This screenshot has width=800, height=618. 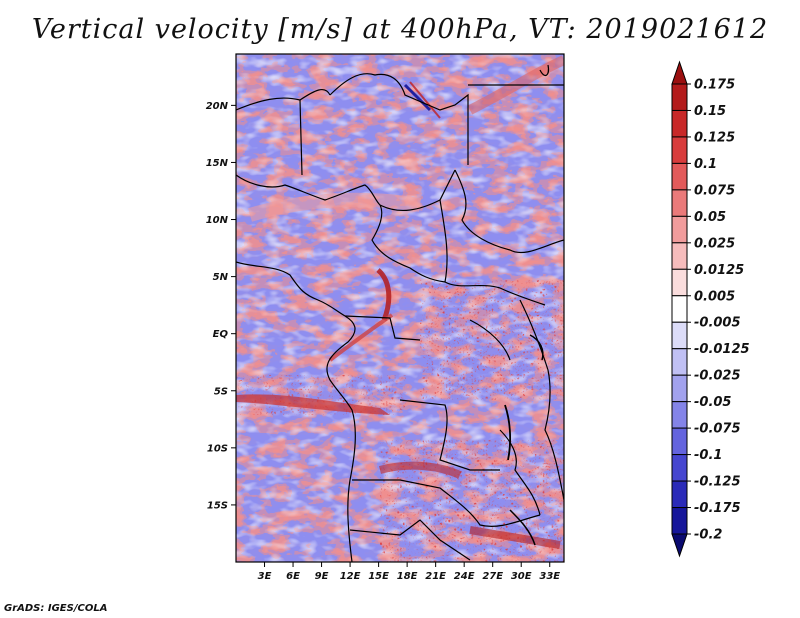 What do you see at coordinates (714, 137) in the screenshot?
I see `colorbar-label: 0.125` at bounding box center [714, 137].